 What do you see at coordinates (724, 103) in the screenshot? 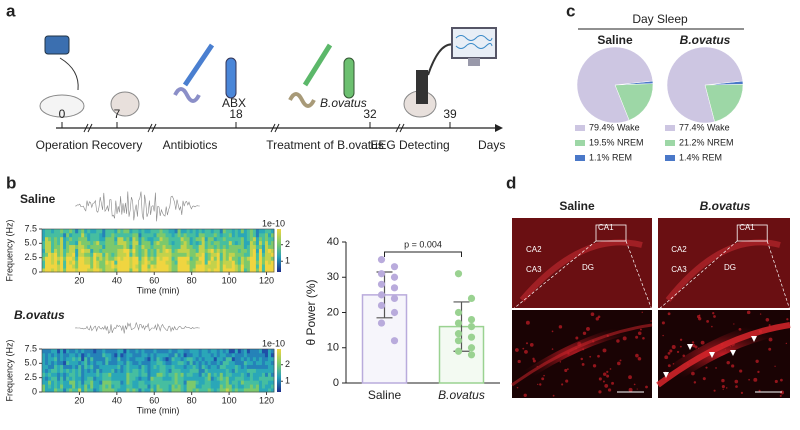
I see `pie-slice` at bounding box center [724, 103].